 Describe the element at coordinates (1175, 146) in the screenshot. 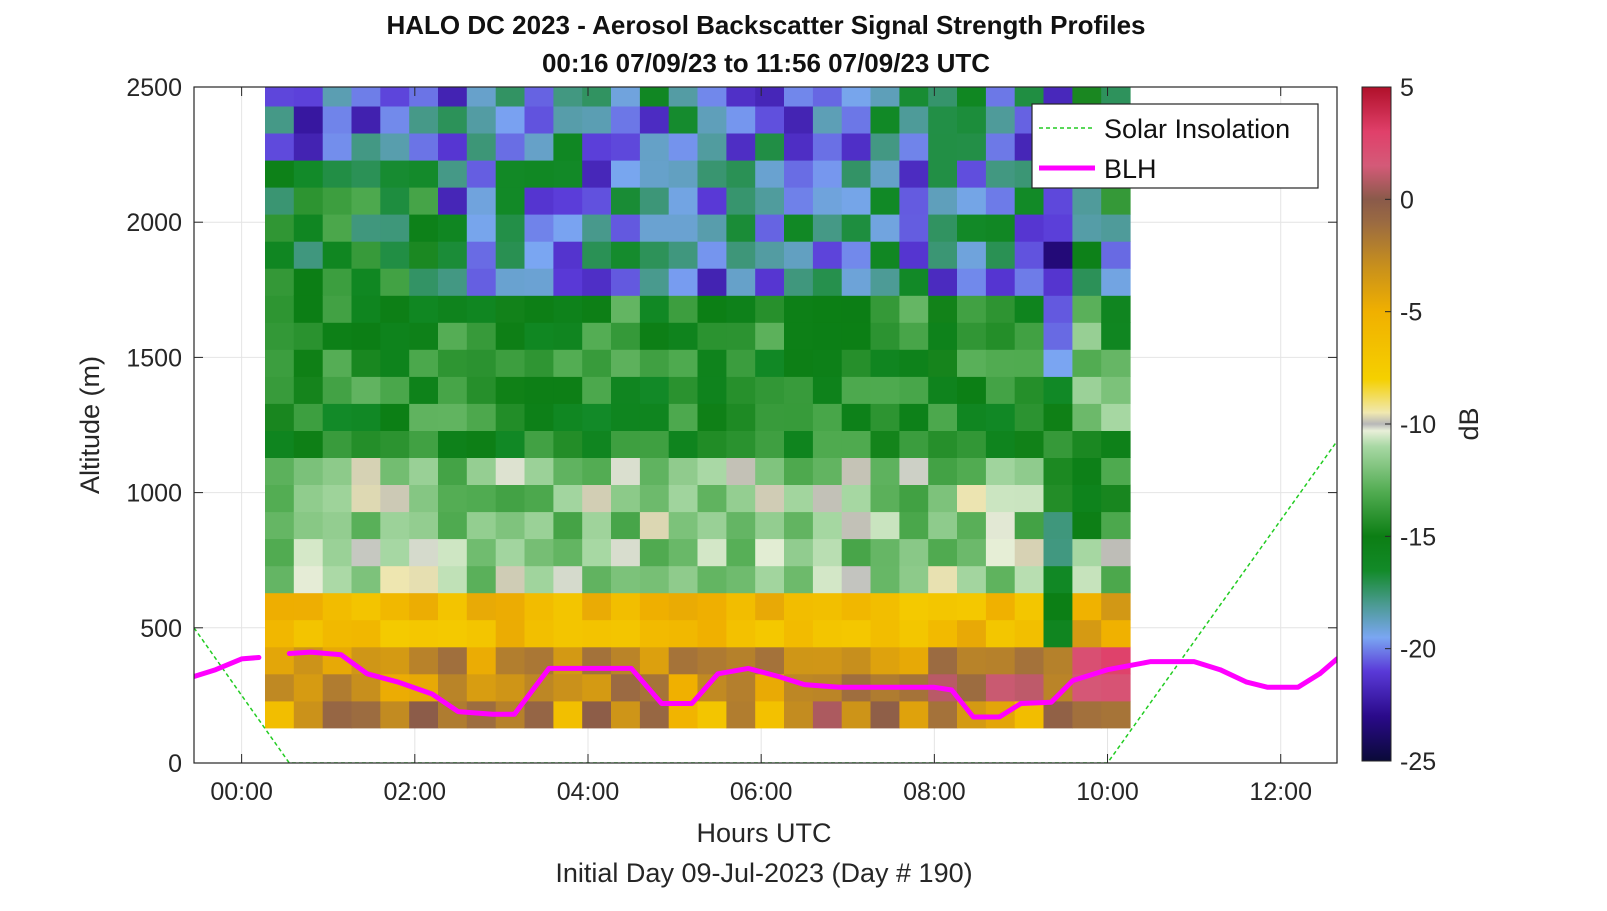

I see `legend-box` at that location.